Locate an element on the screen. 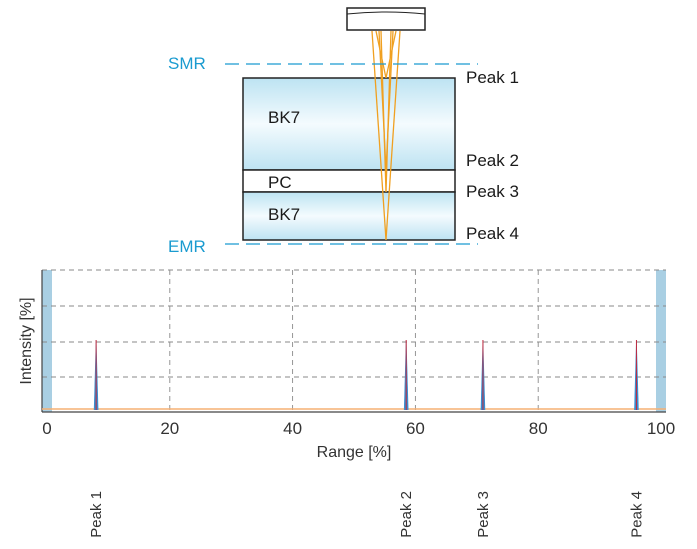 This screenshot has height=549, width=697. y-axis-title: Intensity [%] is located at coordinates (26, 340).